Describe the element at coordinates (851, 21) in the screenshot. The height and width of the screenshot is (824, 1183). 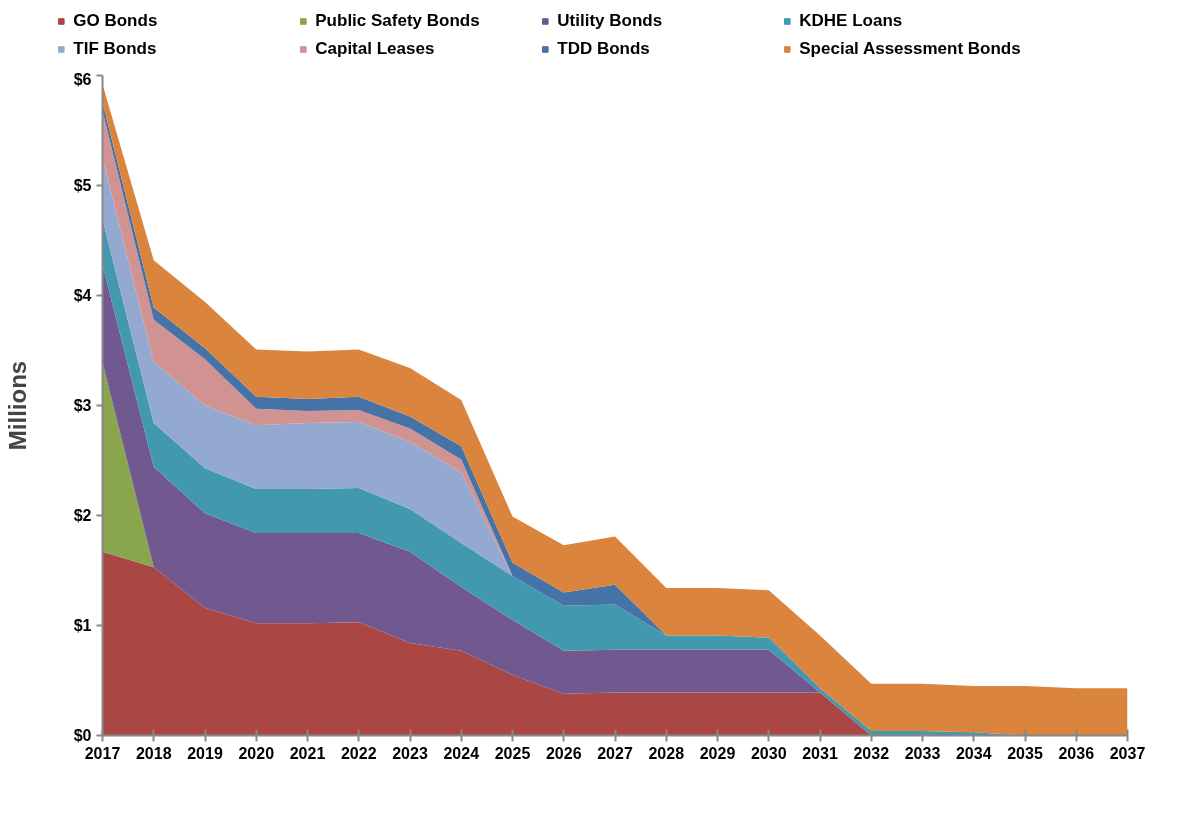
I see `legend-label: KDHE Loans` at that location.